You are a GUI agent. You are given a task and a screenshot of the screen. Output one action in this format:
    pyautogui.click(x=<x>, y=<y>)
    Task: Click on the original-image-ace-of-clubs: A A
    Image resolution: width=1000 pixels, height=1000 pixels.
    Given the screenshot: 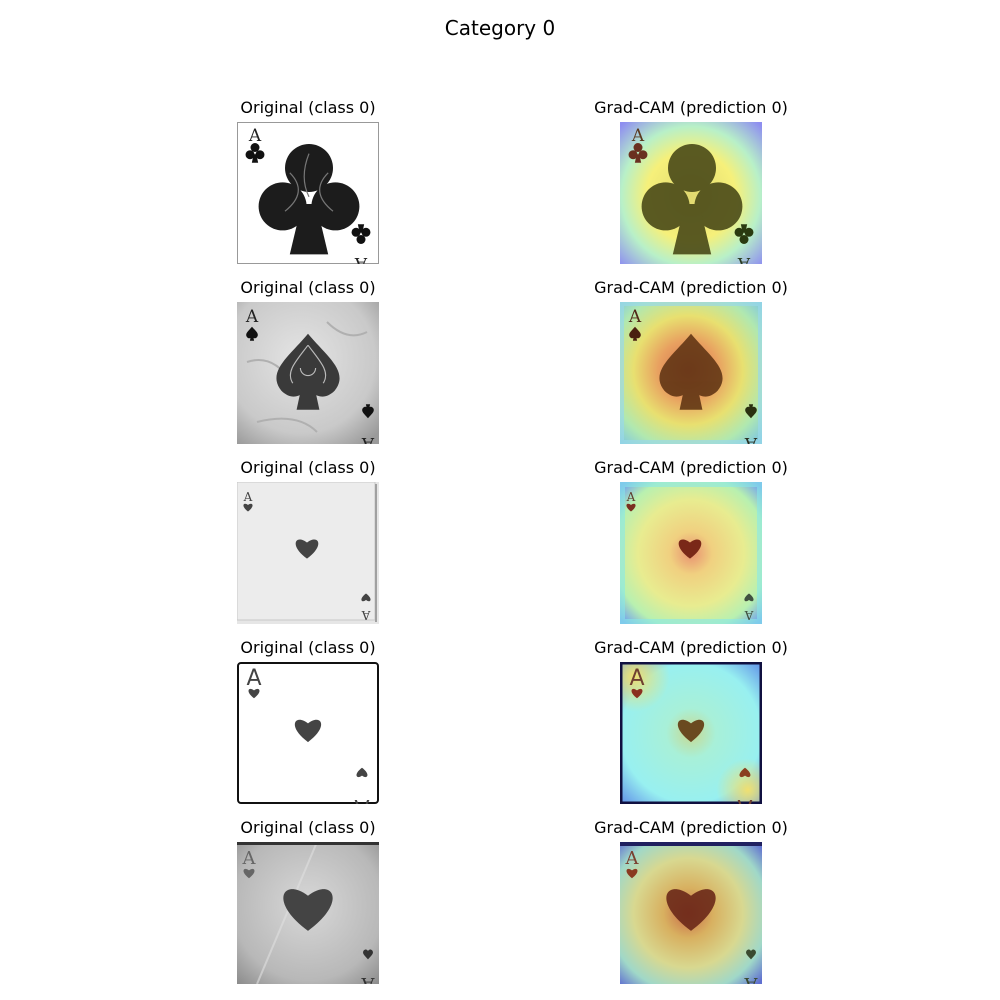 What is the action you would take?
    pyautogui.click(x=308, y=193)
    